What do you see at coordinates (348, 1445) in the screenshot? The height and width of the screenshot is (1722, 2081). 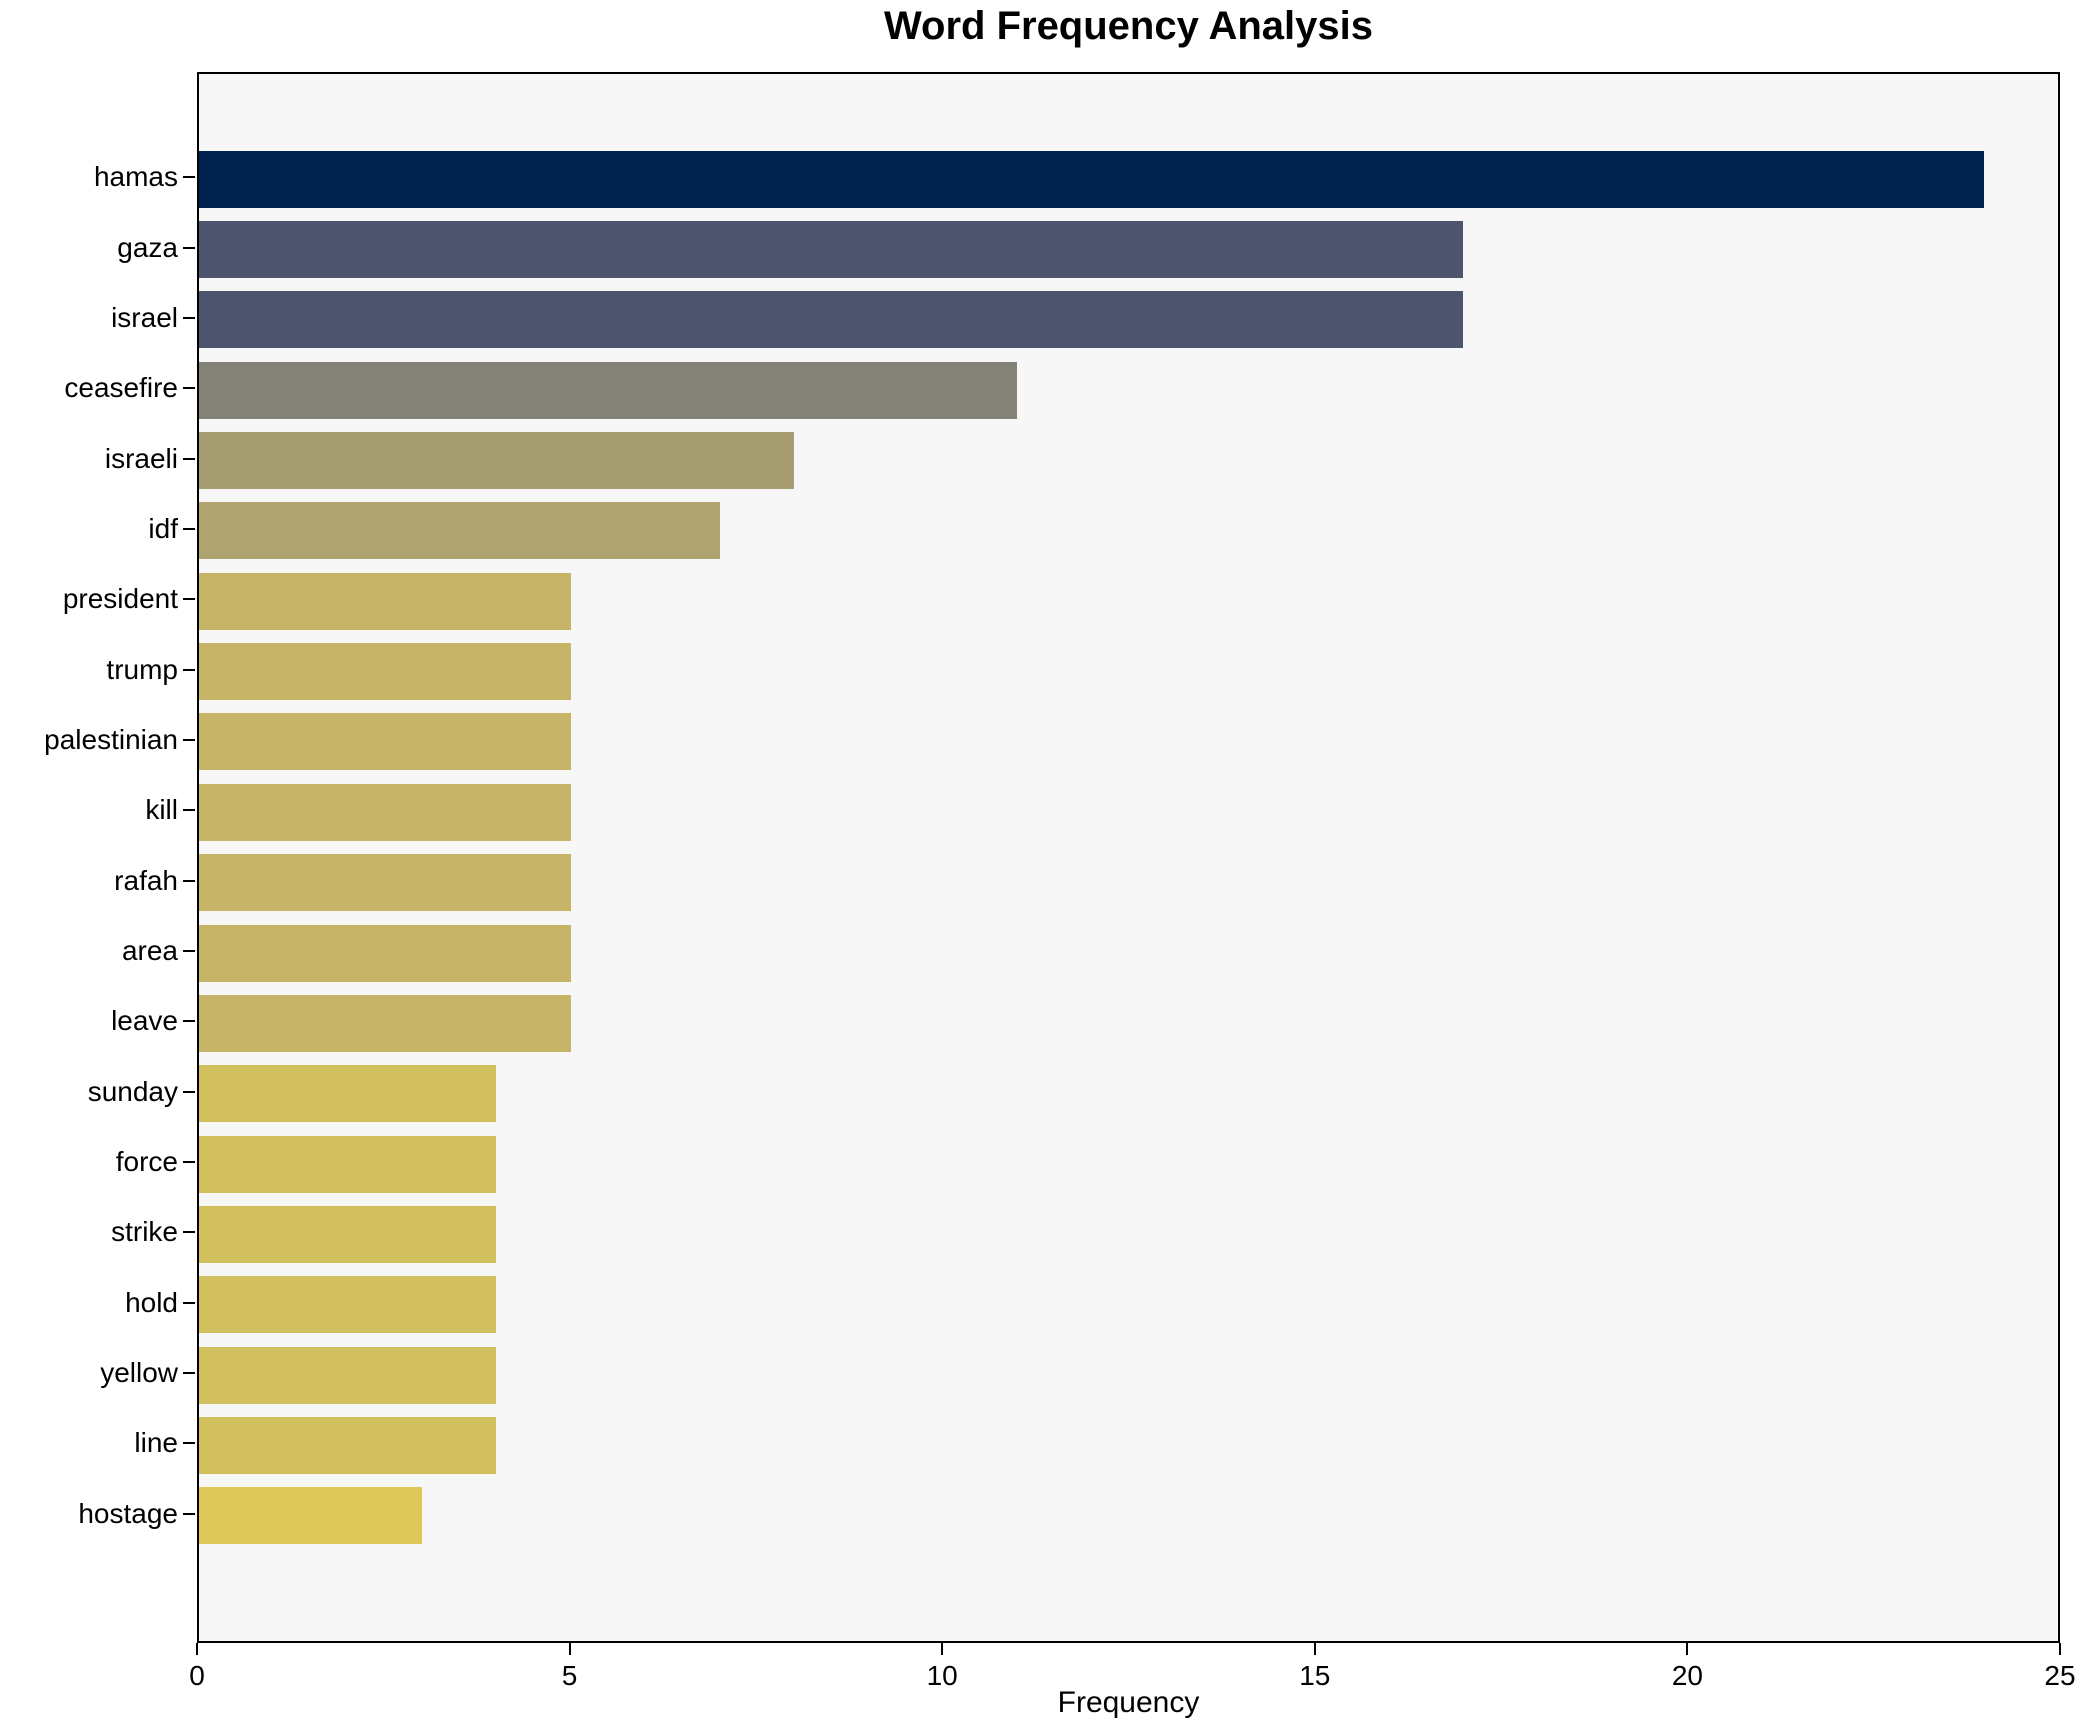 I see `bar-line` at bounding box center [348, 1445].